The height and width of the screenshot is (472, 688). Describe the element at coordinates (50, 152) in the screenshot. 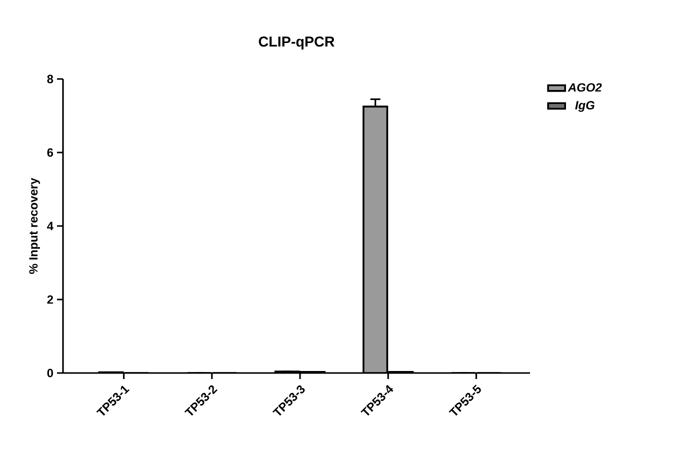

I see `y-tick-label: 6` at that location.